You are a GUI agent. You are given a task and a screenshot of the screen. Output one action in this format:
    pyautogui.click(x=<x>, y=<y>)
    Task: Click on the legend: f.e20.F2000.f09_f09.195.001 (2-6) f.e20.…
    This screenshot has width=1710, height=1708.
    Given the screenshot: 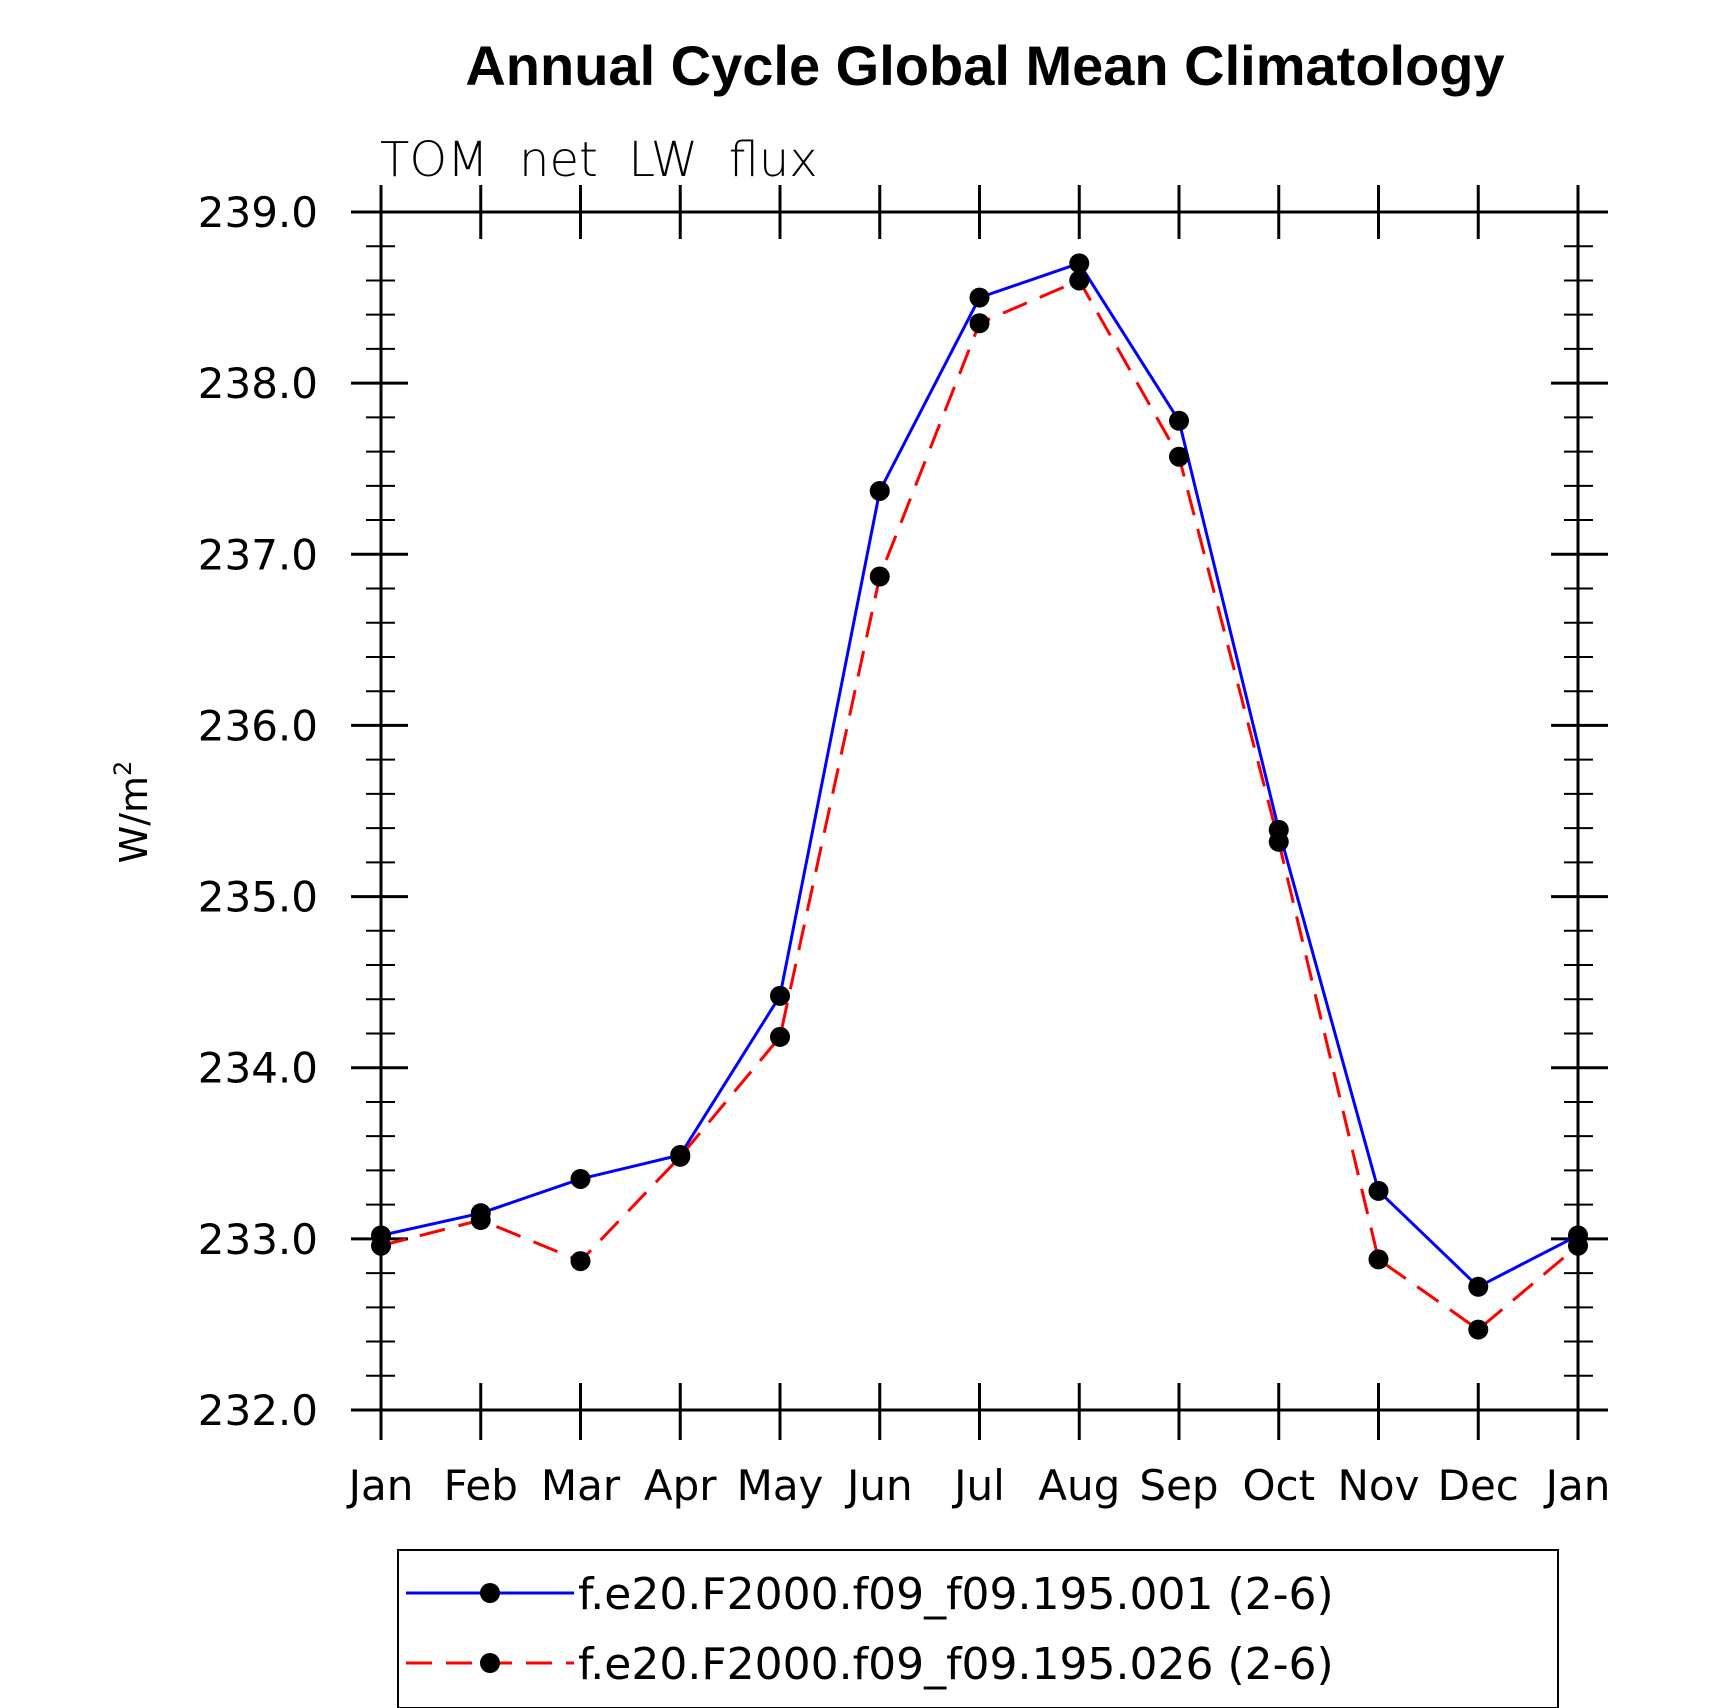 What is the action you would take?
    pyautogui.click(x=978, y=1628)
    